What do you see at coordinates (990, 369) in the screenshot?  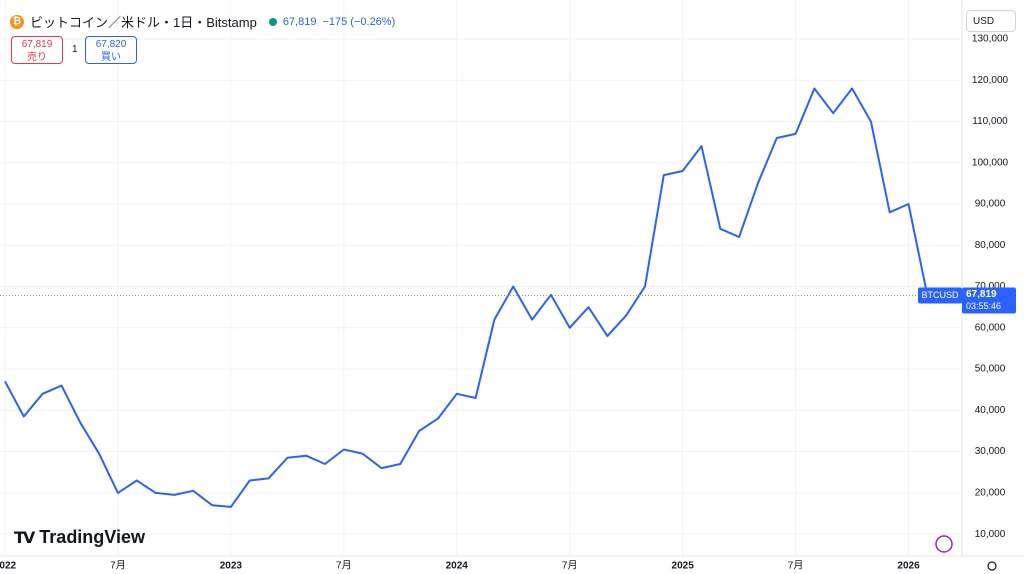 I see `y-tick-label: 50,000` at bounding box center [990, 369].